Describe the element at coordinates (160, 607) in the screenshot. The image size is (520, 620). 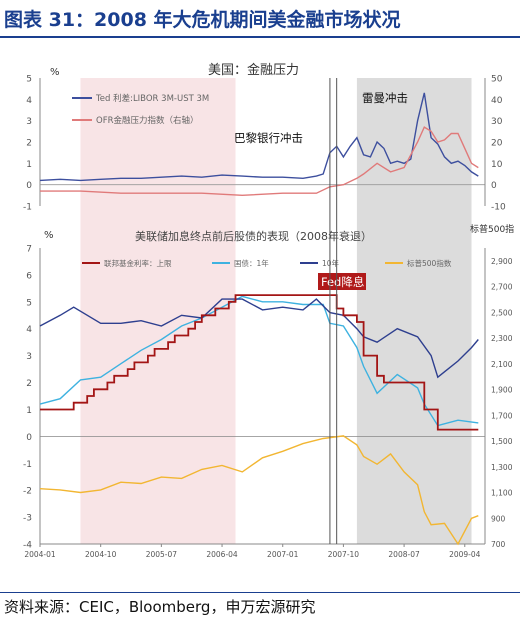
I see `data-source-note: 资料来源：CEIC，Bloomberg，申万宏源研究` at that location.